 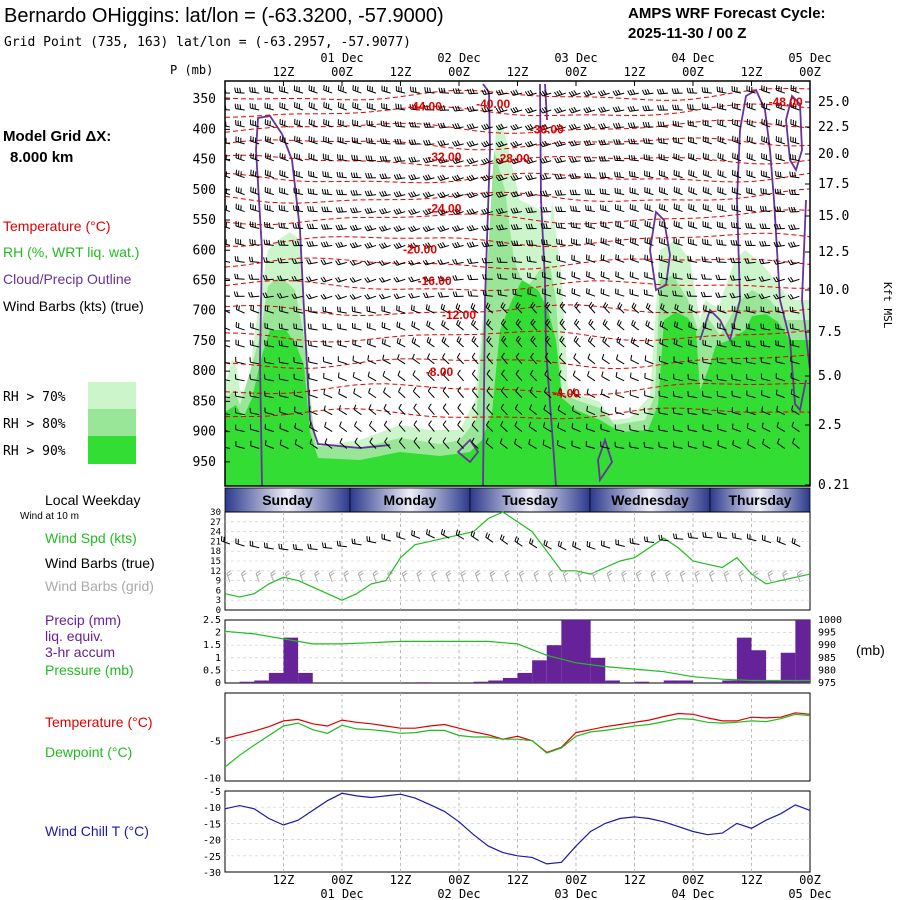 What do you see at coordinates (810, 72) in the screenshot?
I see `top-hour-label: 00Z` at bounding box center [810, 72].